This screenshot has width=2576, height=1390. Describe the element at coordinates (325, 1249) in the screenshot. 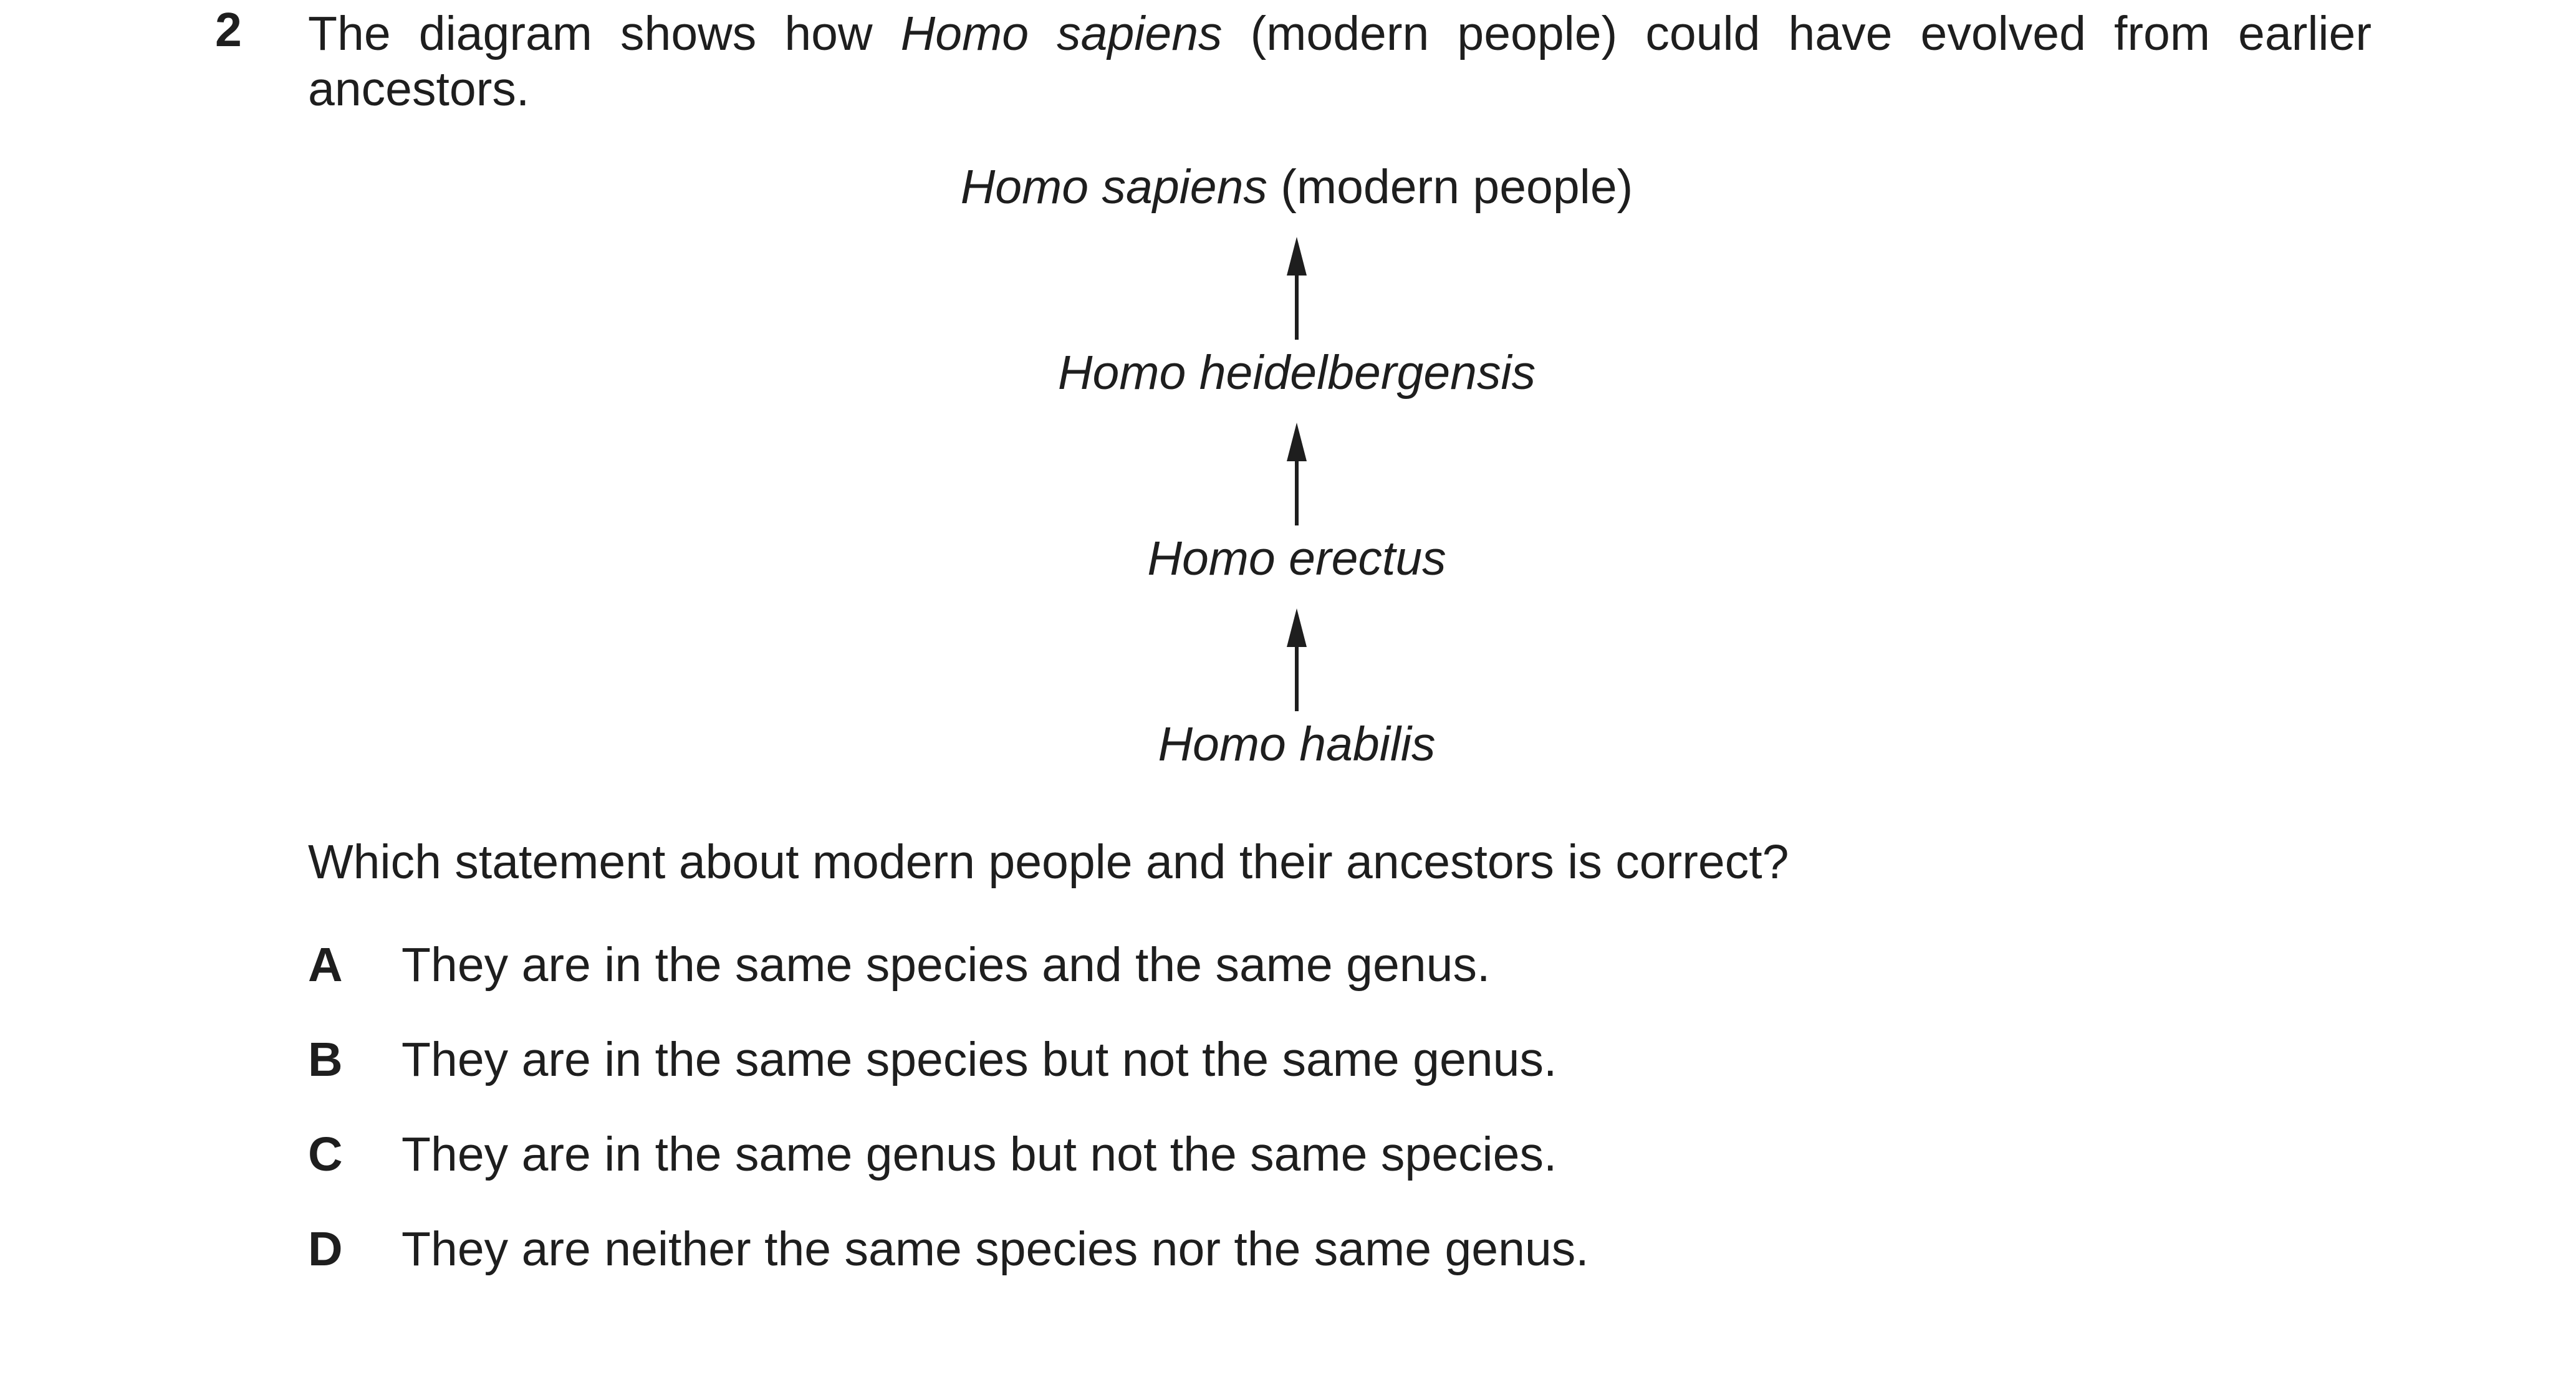

I see `option-letter: D` at that location.